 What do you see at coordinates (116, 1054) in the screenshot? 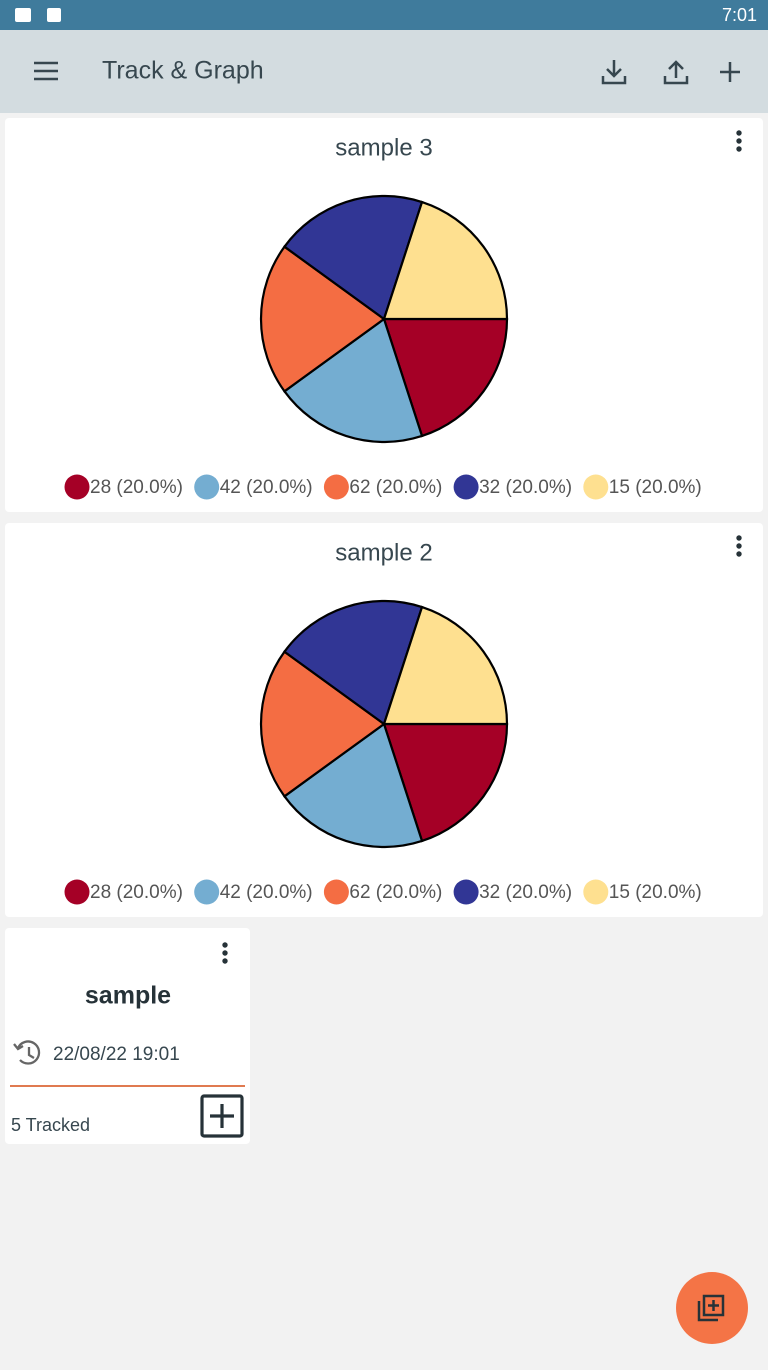
I see `last-entry: 22/08/22 19:01` at bounding box center [116, 1054].